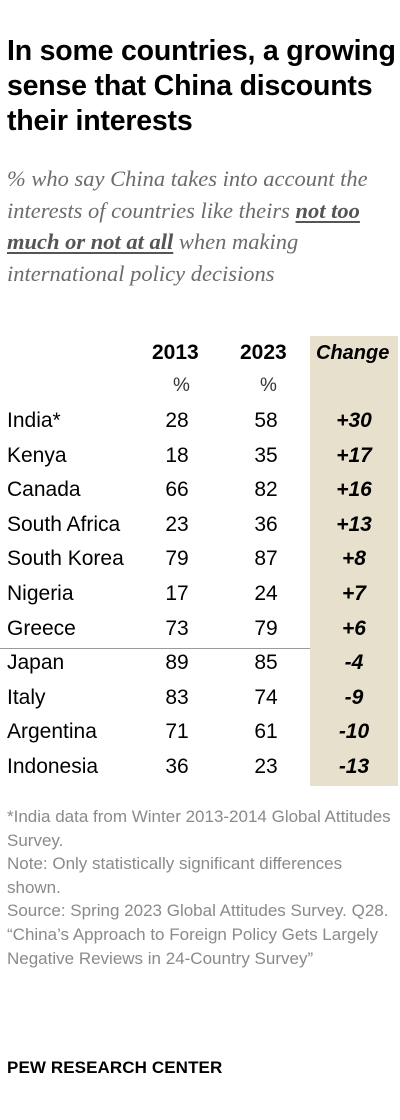  What do you see at coordinates (266, 559) in the screenshot?
I see `value-2023: 87` at bounding box center [266, 559].